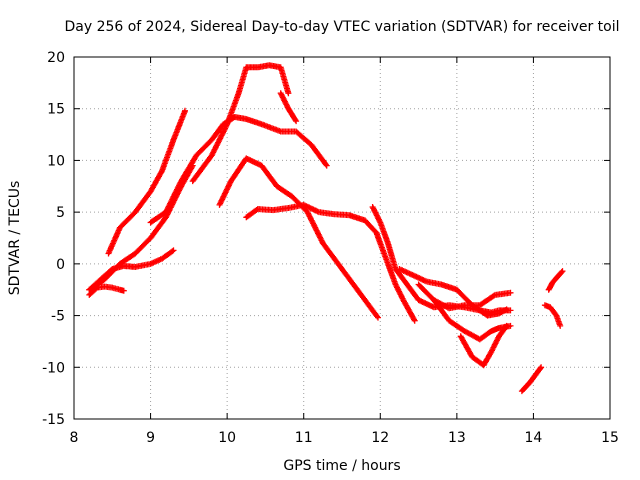 The height and width of the screenshot is (480, 640). I want to click on y-tick-label: -10, so click(53, 368).